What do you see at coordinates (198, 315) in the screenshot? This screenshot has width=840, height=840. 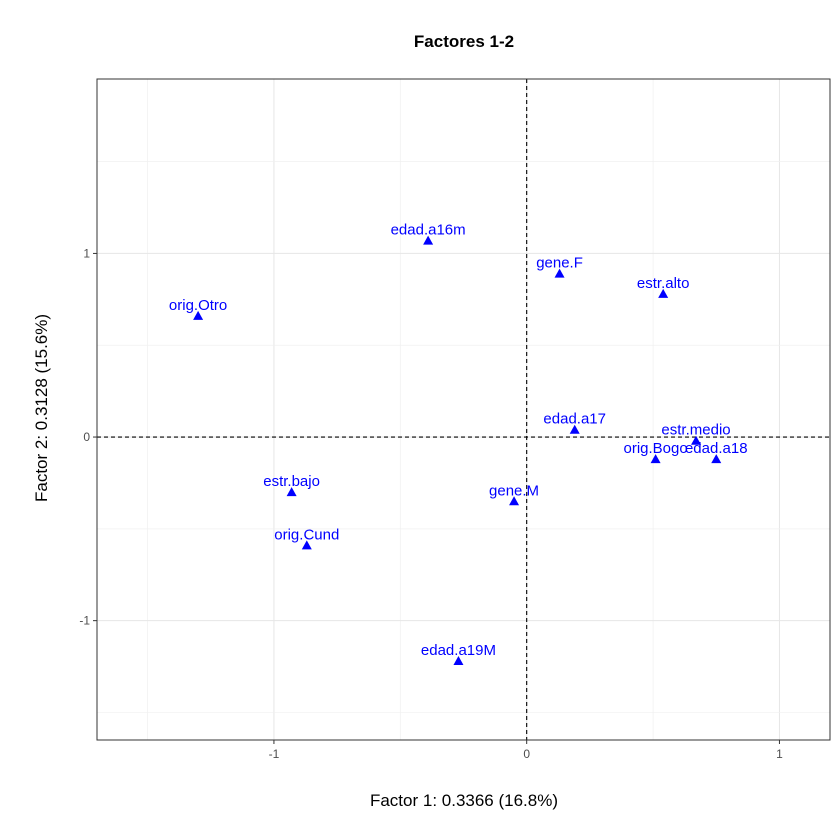 I see `point-marker-orig-otro` at bounding box center [198, 315].